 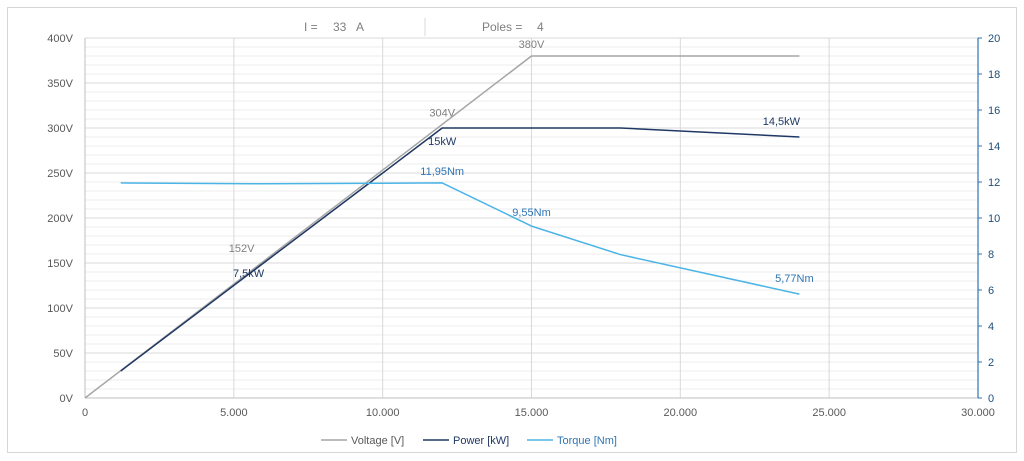 What do you see at coordinates (360, 27) in the screenshot?
I see `current-unit: A` at bounding box center [360, 27].